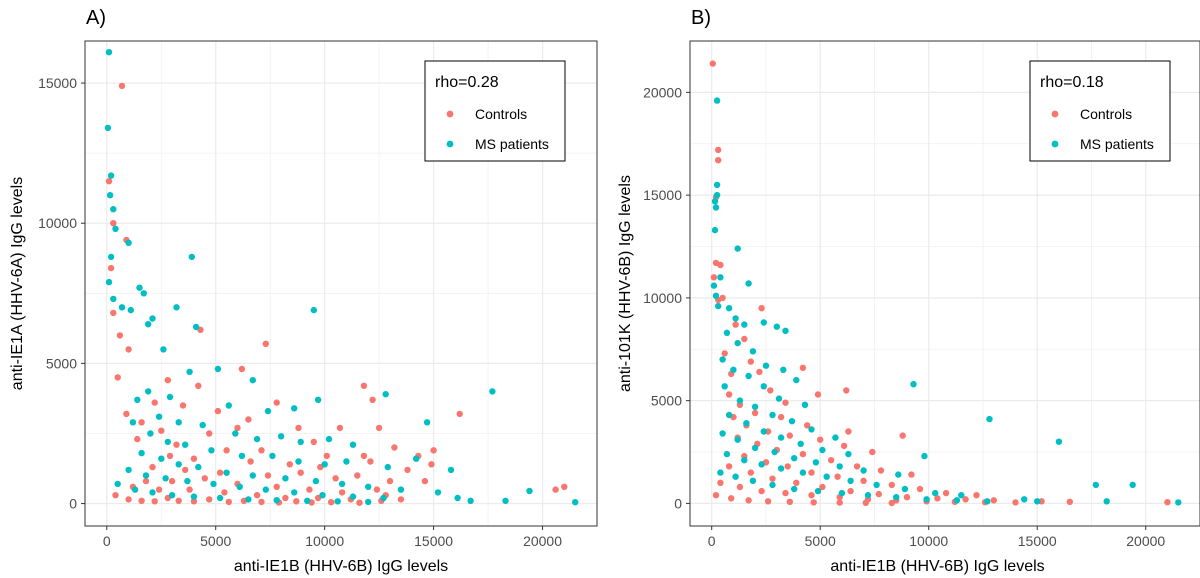 Image resolution: width=1200 pixels, height=578 pixels. What do you see at coordinates (662, 195) in the screenshot?
I see `y-tick-label: 15000` at bounding box center [662, 195].